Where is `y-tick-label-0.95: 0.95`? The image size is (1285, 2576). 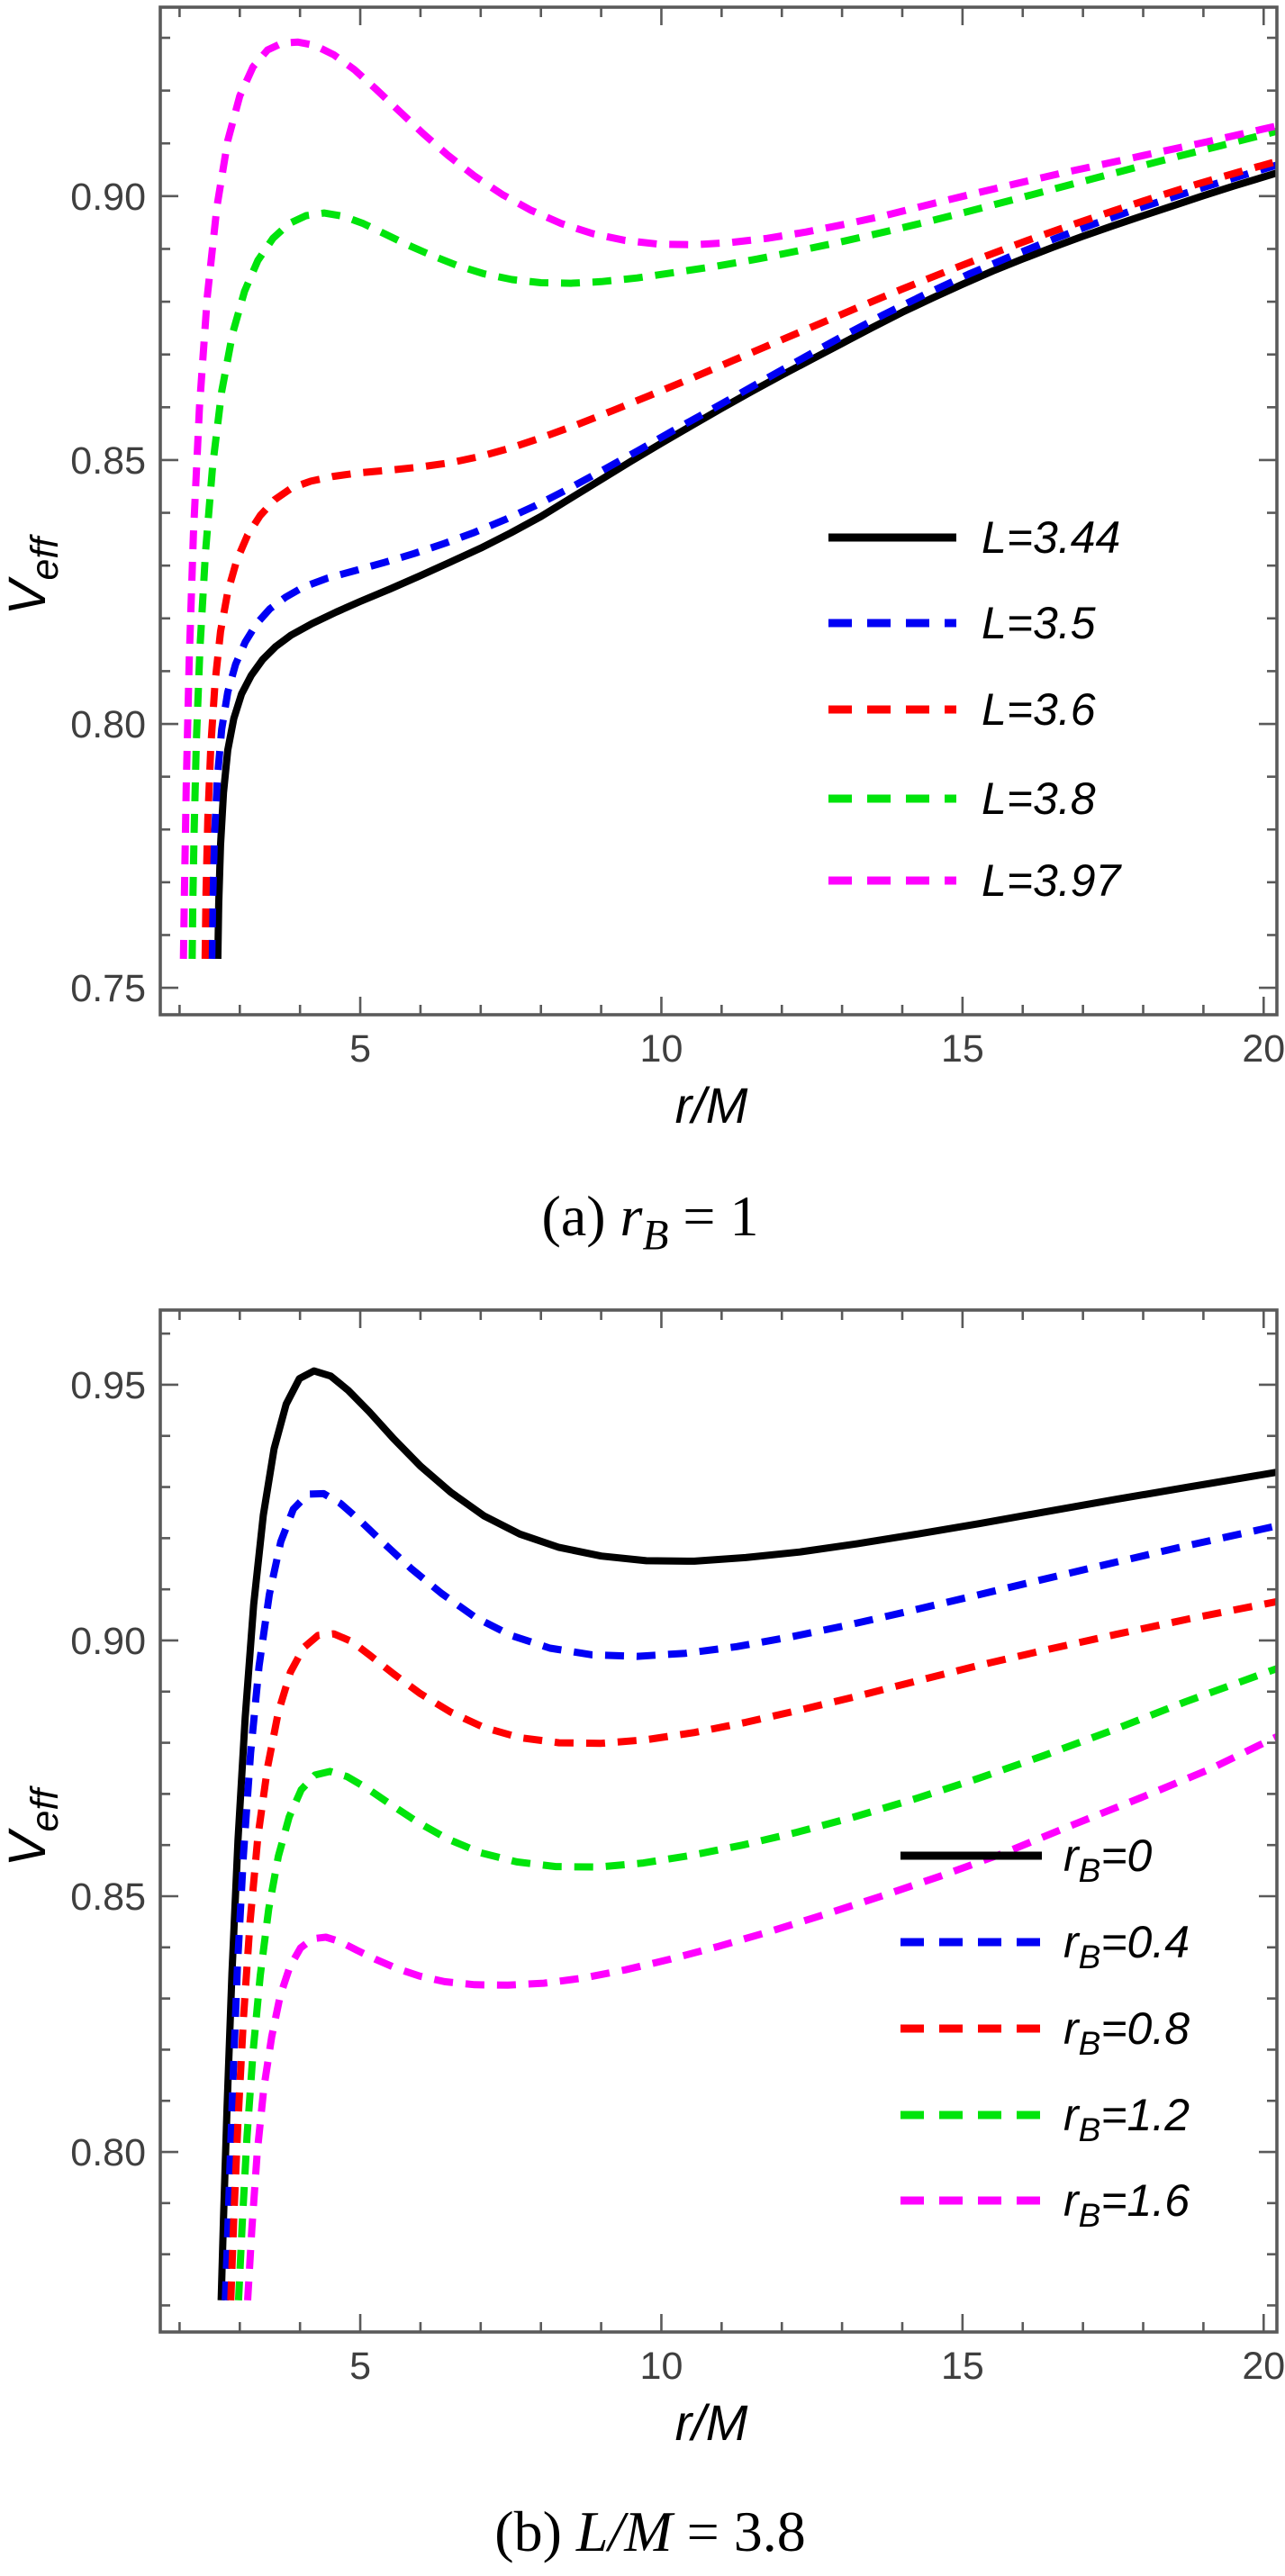 y-tick-label-0.95: 0.95 is located at coordinates (108, 1385).